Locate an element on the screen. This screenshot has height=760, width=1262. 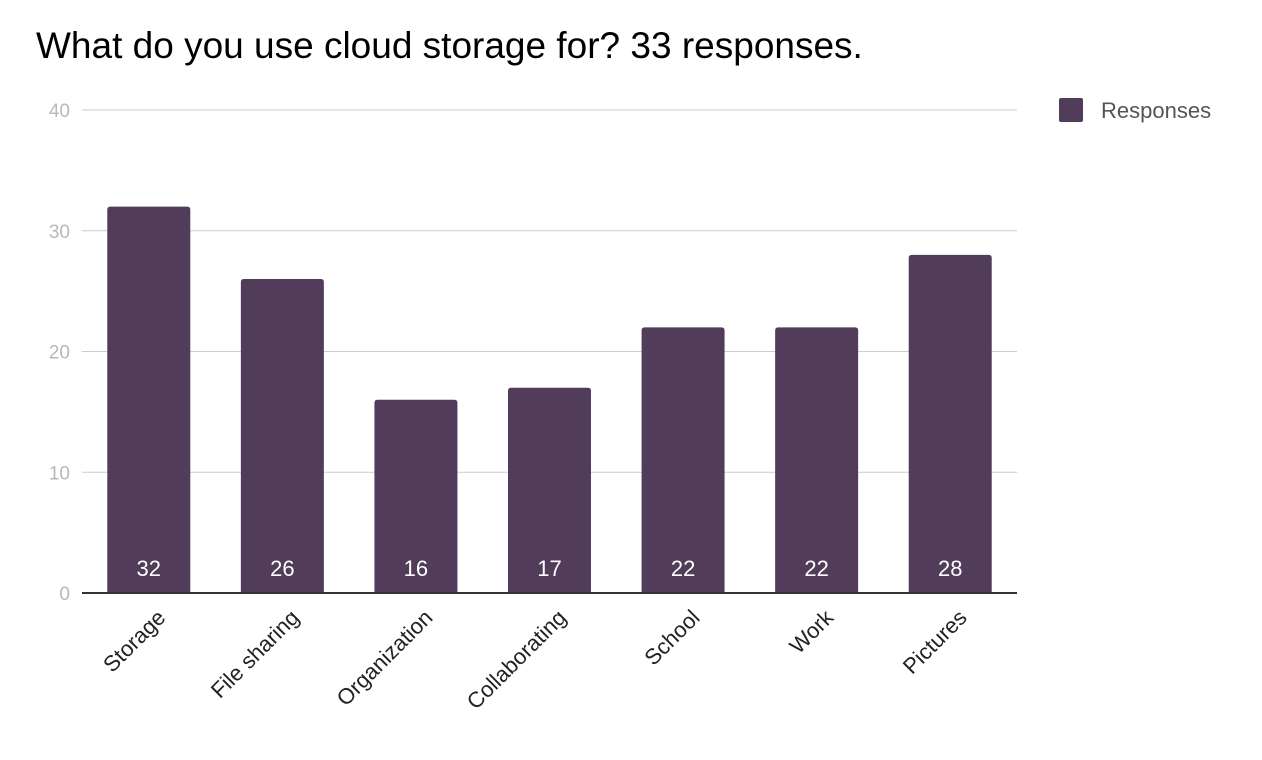
y-tick-label: 0 is located at coordinates (64, 594).